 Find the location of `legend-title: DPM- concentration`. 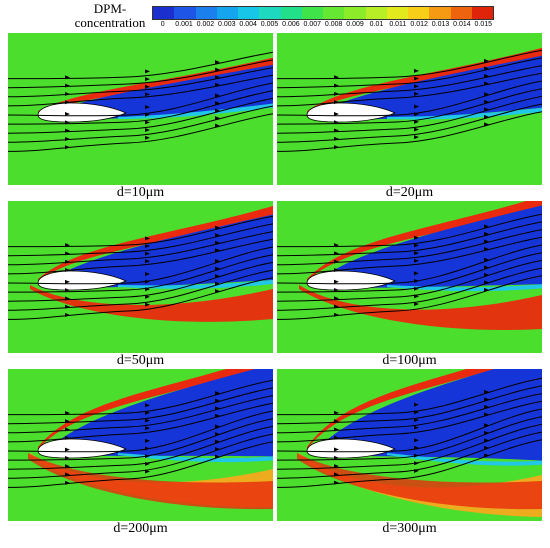

legend-title: DPM- concentration is located at coordinates (110, 16).